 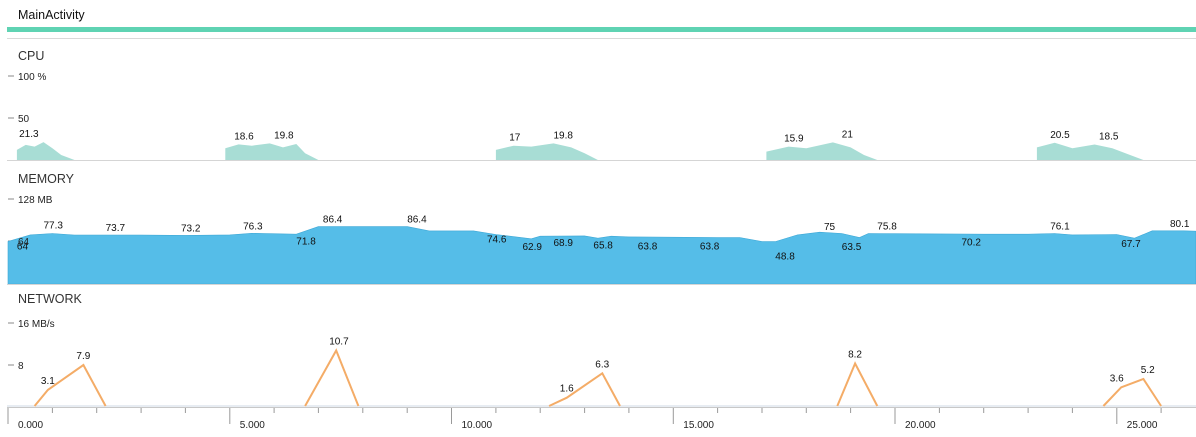 What do you see at coordinates (1180, 224) in the screenshot?
I see `memory-value-label: 80.1` at bounding box center [1180, 224].